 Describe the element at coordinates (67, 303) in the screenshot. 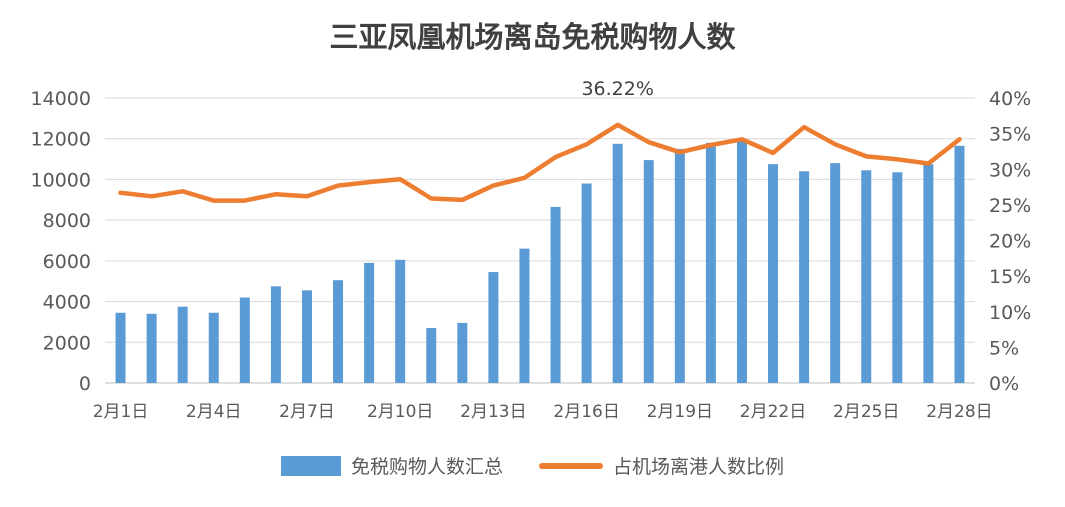

I see `left-axis-tick-label: 4000` at that location.